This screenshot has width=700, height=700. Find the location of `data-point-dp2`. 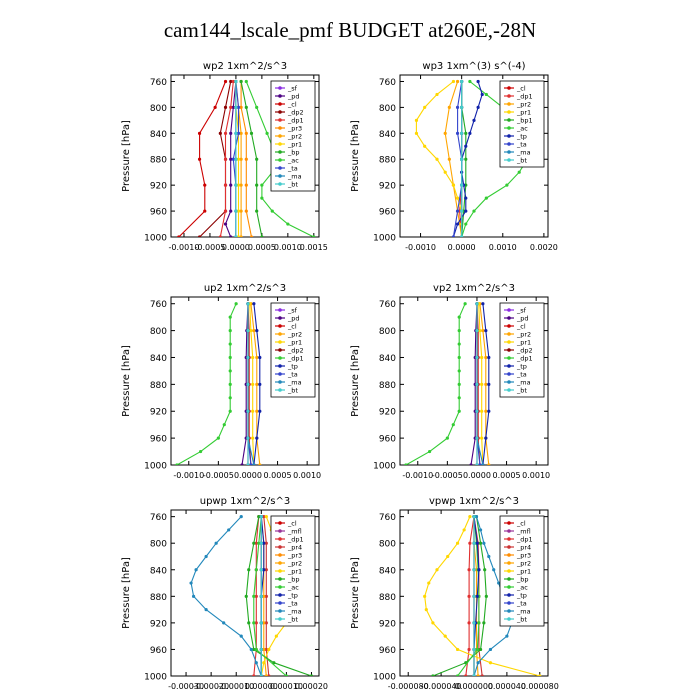

data-point-dp2 is located at coordinates (220, 133).